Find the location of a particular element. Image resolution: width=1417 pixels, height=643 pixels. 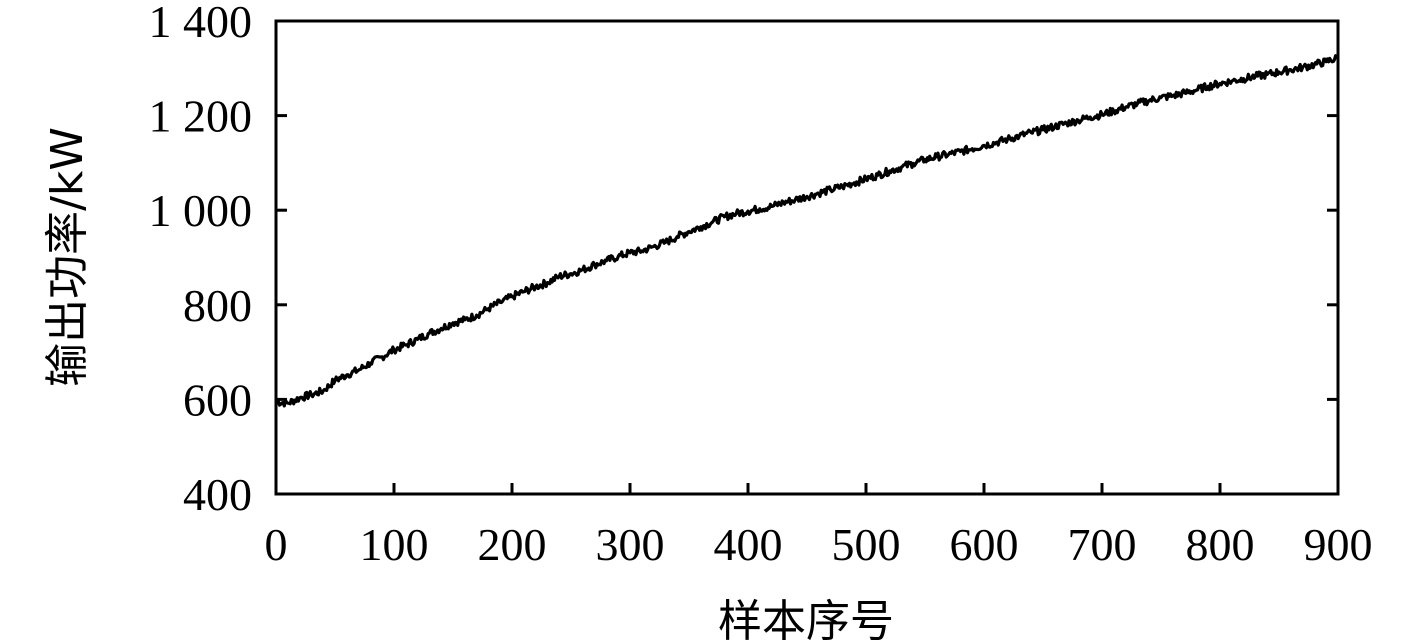

y-tick-label: 1 200 is located at coordinates (201, 116).